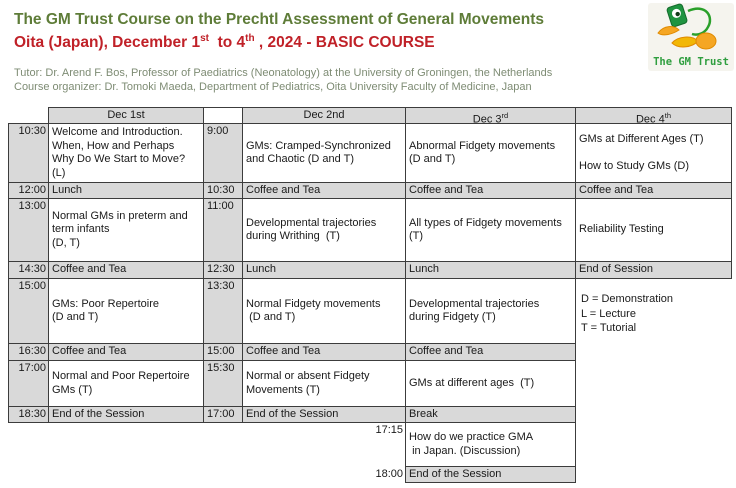  I want to click on header-dec-2: Dec 2nd, so click(324, 115).